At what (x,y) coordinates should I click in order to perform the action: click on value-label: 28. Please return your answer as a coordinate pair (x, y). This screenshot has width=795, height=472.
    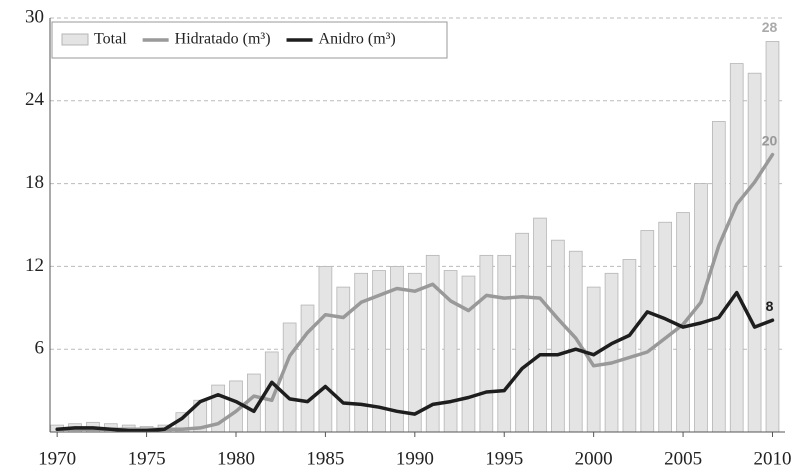
    Looking at the image, I should click on (770, 27).